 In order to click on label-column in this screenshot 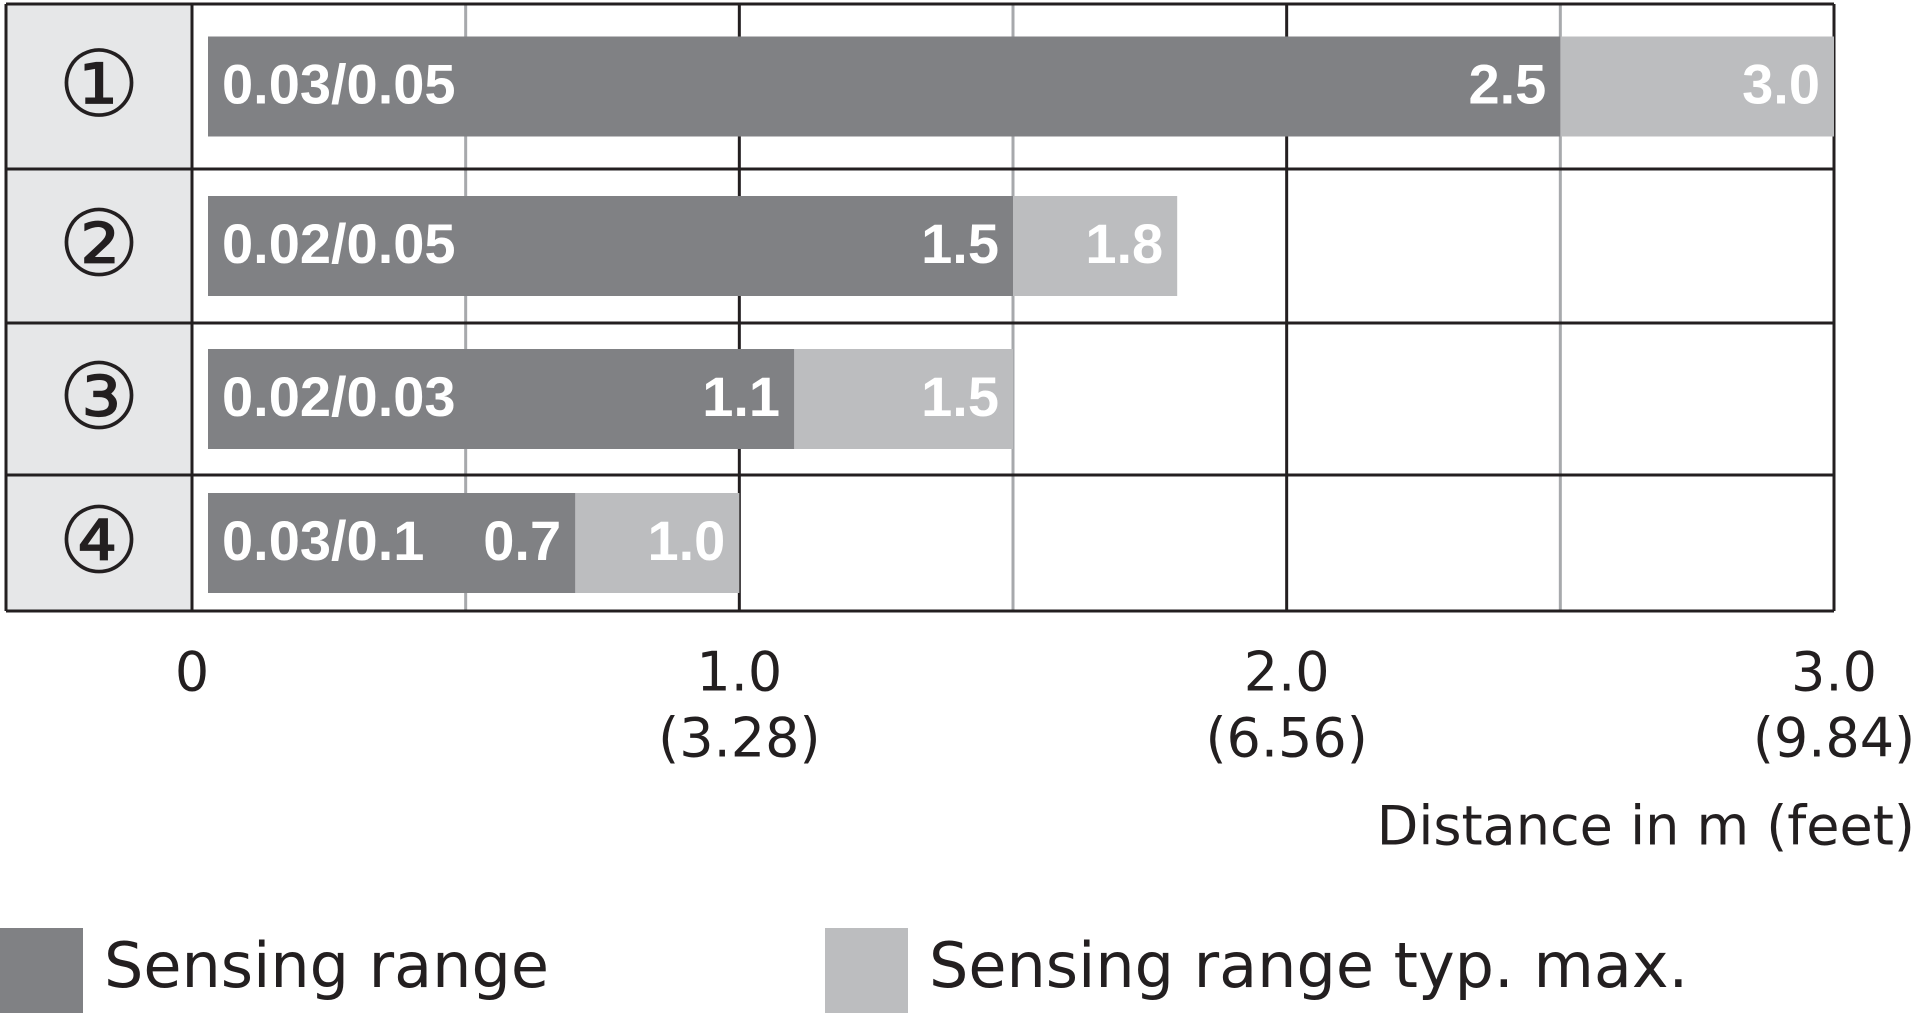, I will do `click(99, 307)`.